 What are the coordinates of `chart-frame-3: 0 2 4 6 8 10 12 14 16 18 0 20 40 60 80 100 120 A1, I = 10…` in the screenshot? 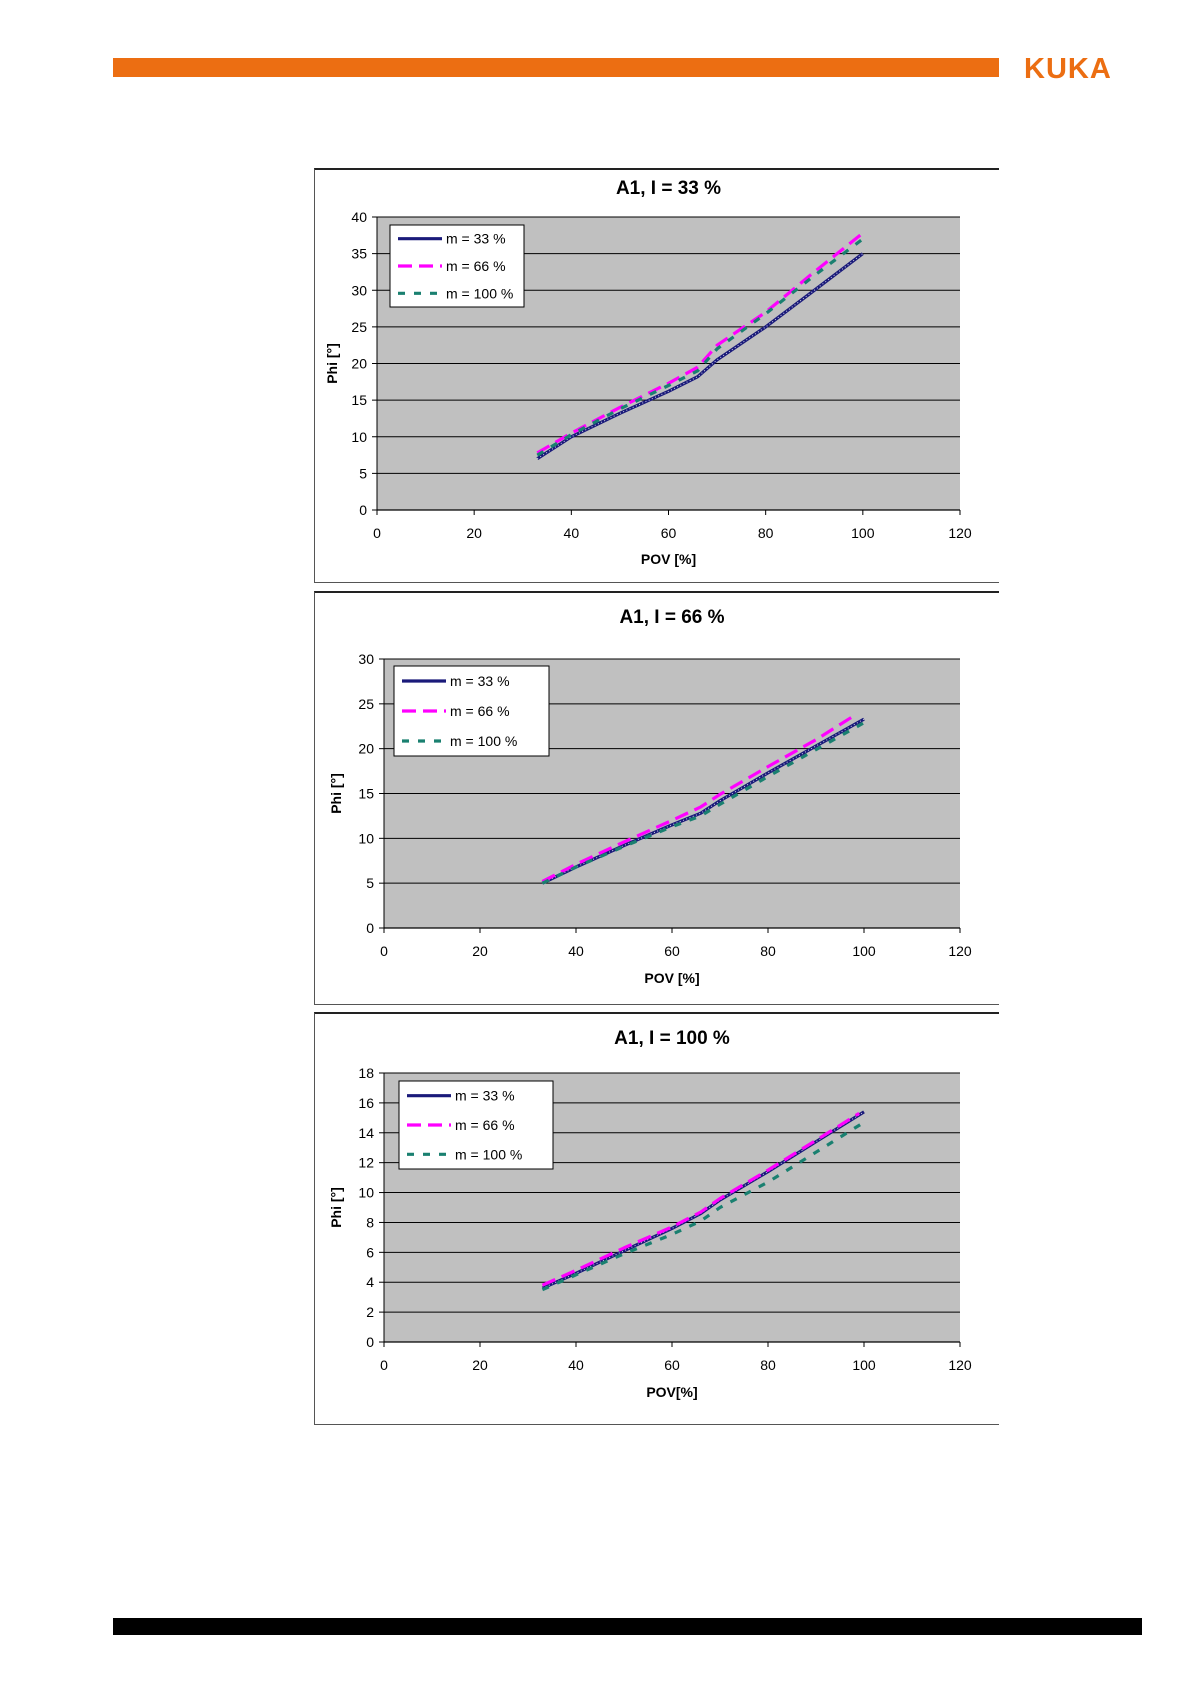 It's located at (656, 1218).